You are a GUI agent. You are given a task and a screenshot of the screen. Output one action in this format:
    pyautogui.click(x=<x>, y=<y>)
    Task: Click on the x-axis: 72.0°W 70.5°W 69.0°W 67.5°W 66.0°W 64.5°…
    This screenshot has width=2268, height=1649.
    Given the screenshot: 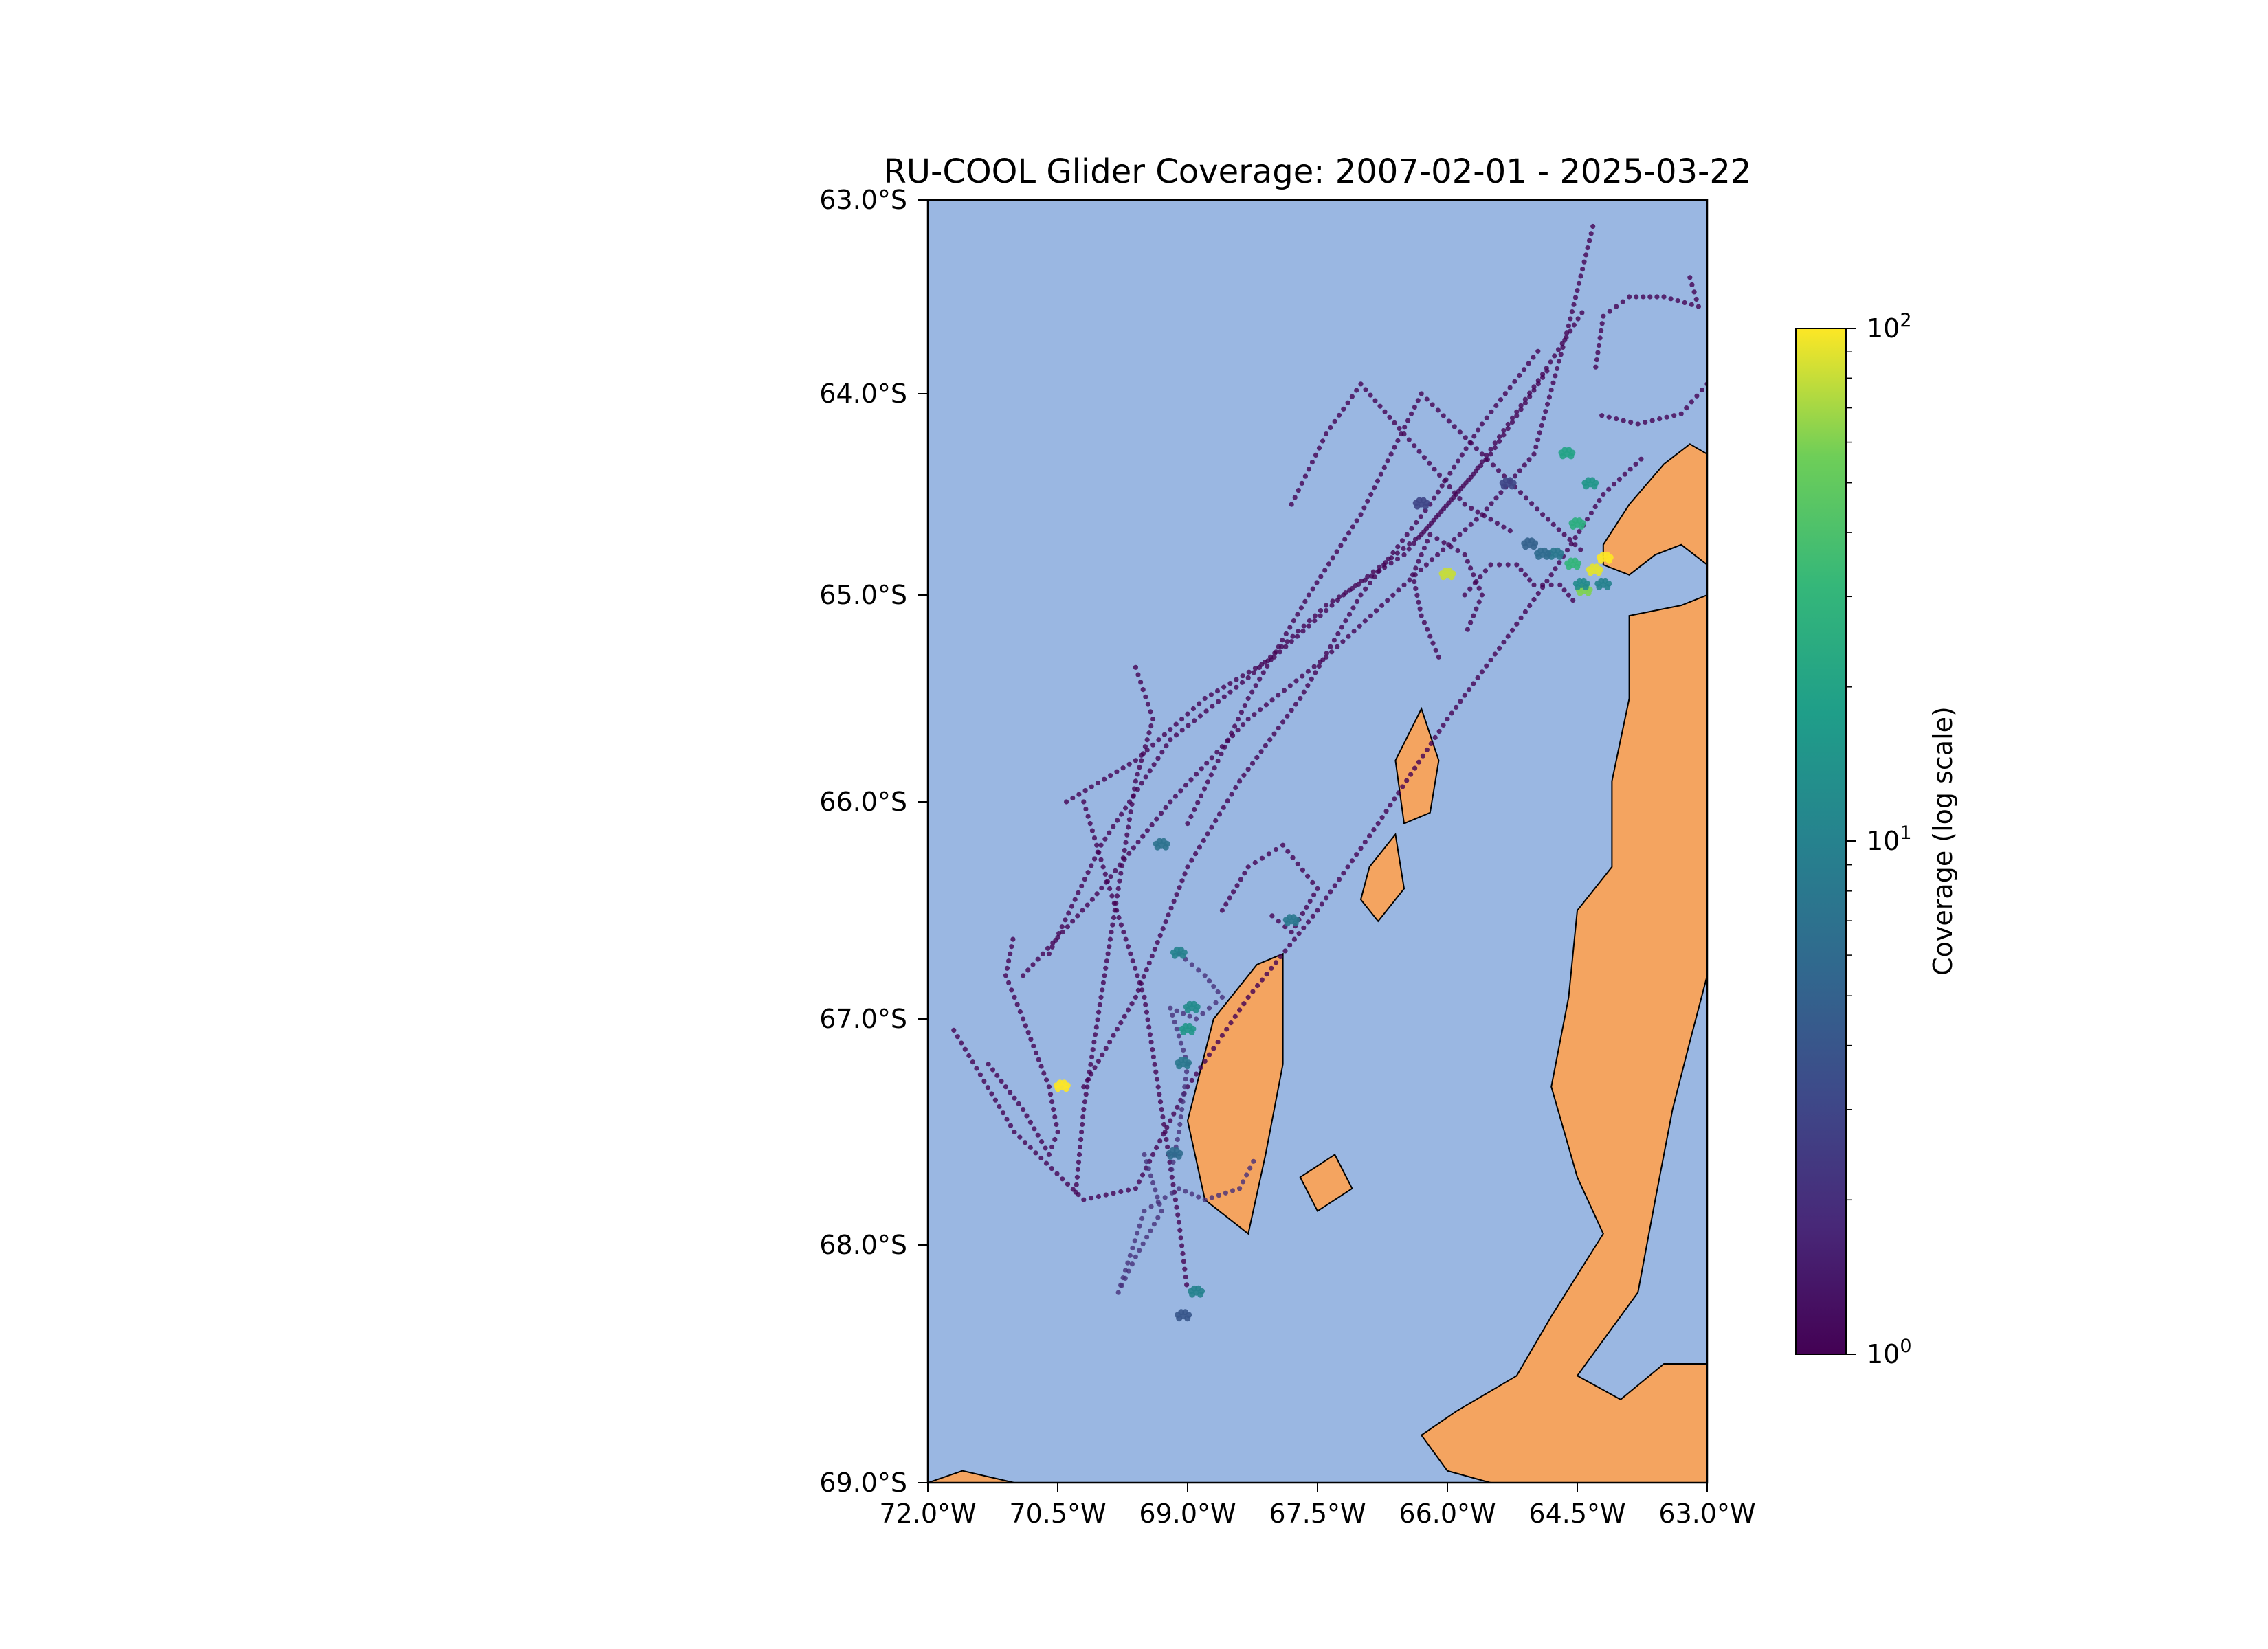 What is the action you would take?
    pyautogui.click(x=1317, y=1506)
    